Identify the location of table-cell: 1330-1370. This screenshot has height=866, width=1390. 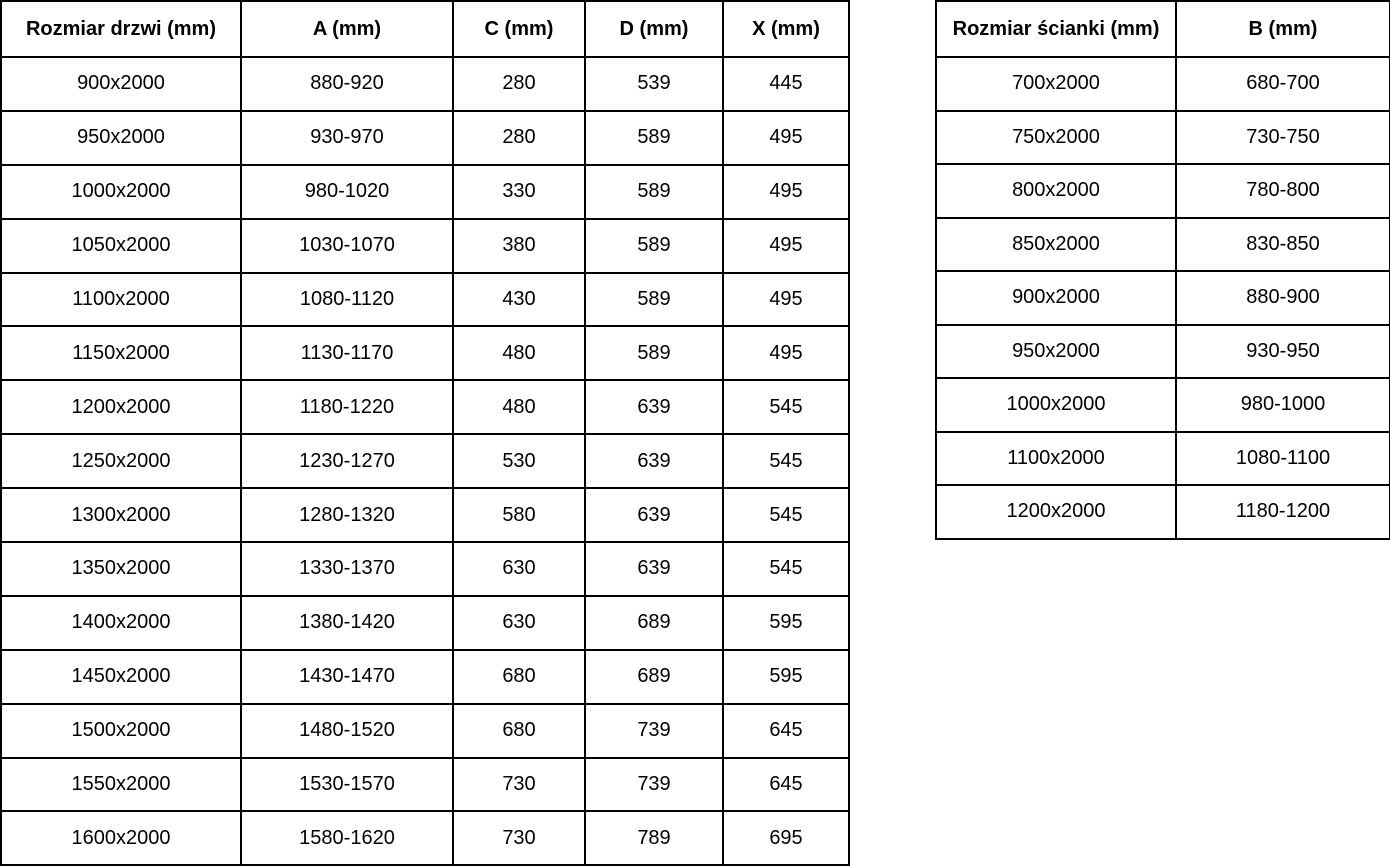
(347, 569).